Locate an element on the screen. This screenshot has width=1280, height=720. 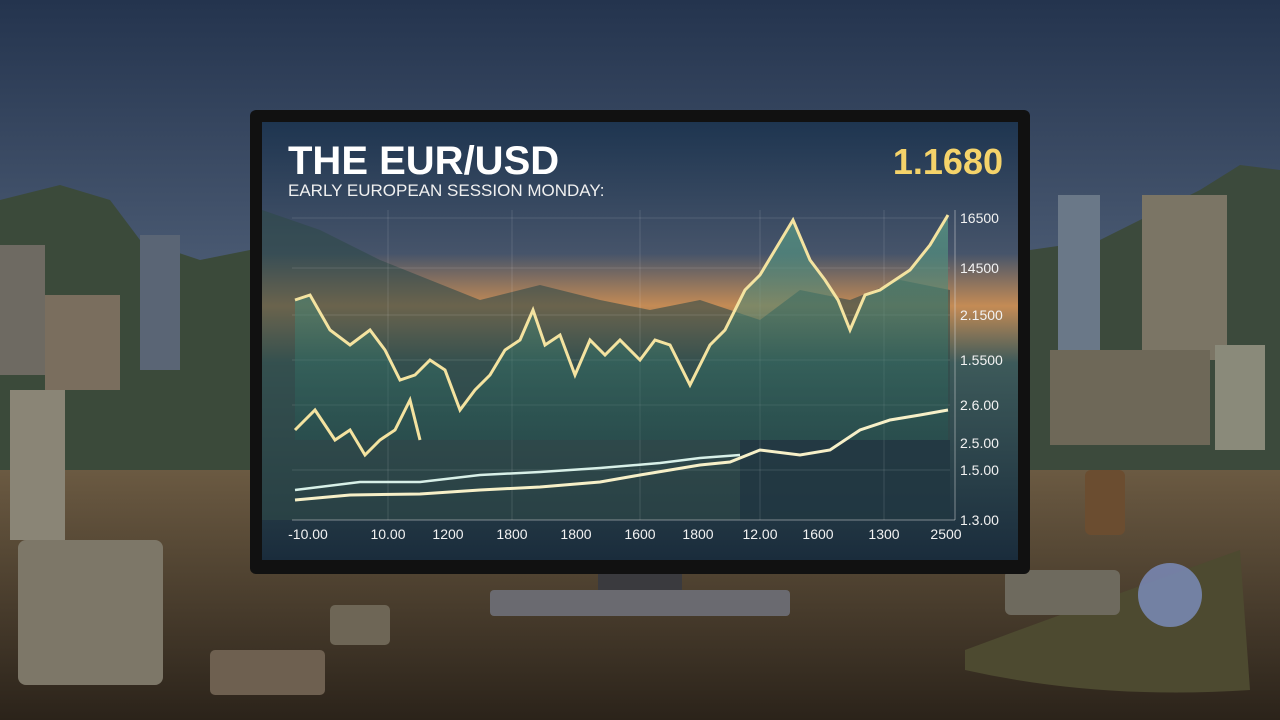
y-label: 1.5500 is located at coordinates (981, 360).